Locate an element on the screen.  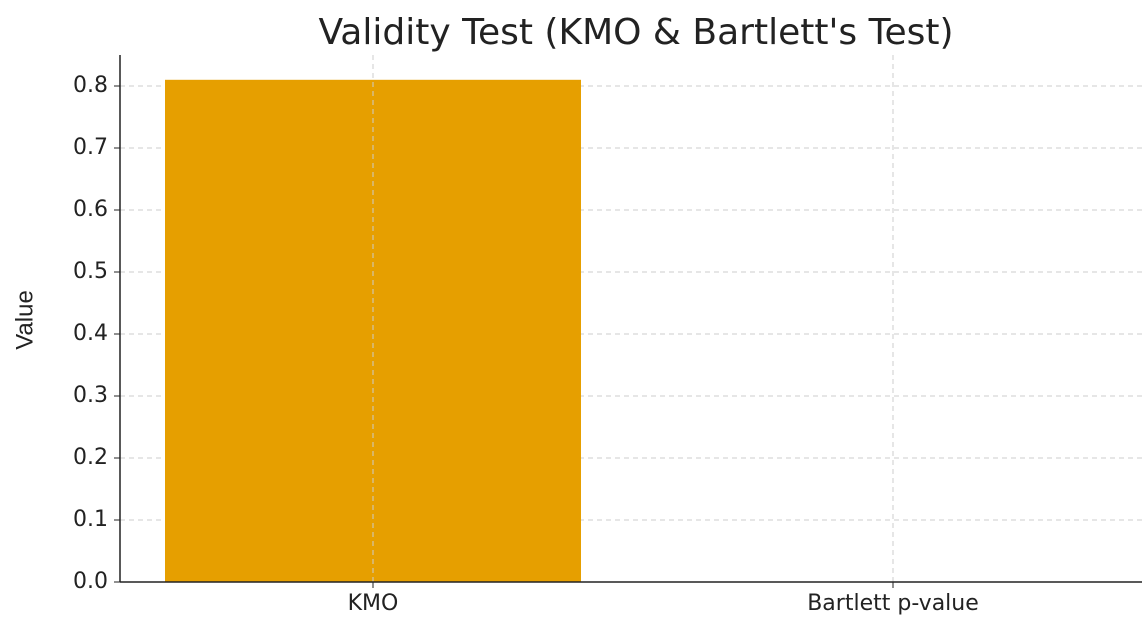
y-tick-label: 0.8 is located at coordinates (90, 85).